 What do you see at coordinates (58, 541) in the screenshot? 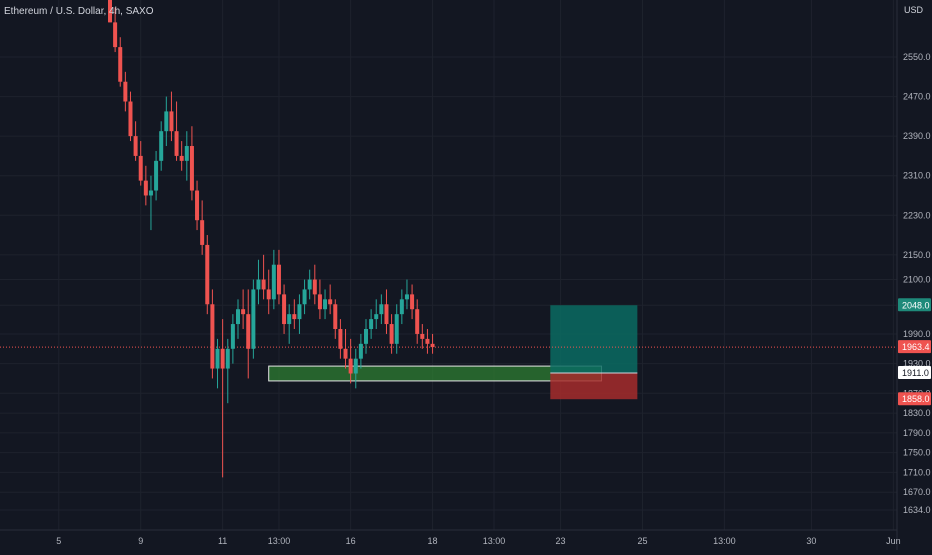
I see `x-tick-label: 5` at bounding box center [58, 541].